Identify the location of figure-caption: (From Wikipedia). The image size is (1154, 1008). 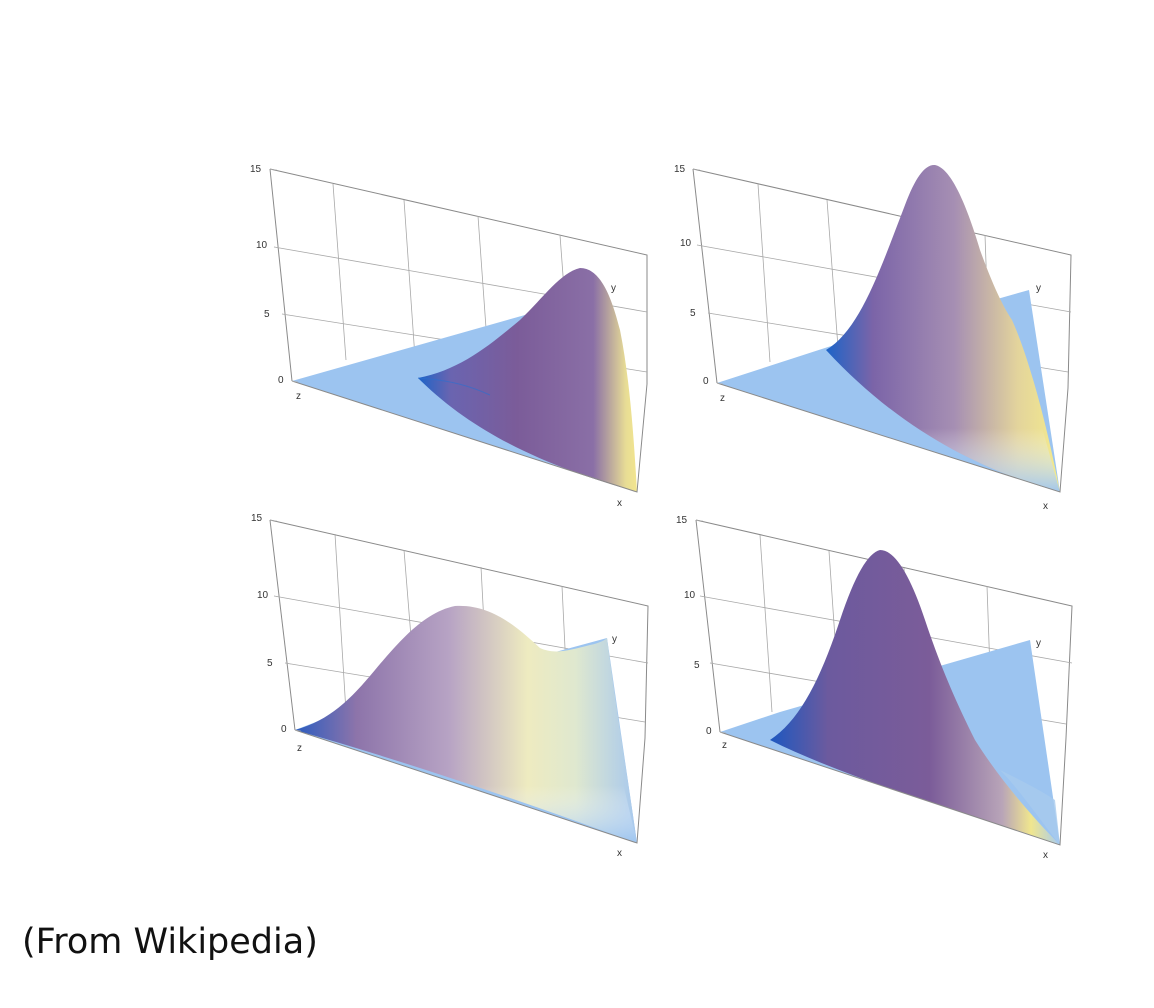
(170, 942).